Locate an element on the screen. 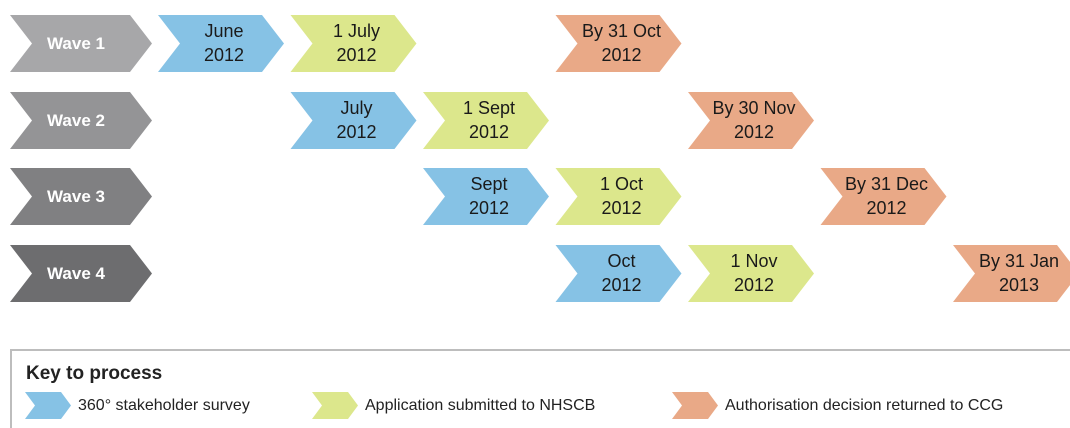 Image resolution: width=1070 pixels, height=428 pixels. key-text: Authorisation decision returned to CCG is located at coordinates (864, 405).